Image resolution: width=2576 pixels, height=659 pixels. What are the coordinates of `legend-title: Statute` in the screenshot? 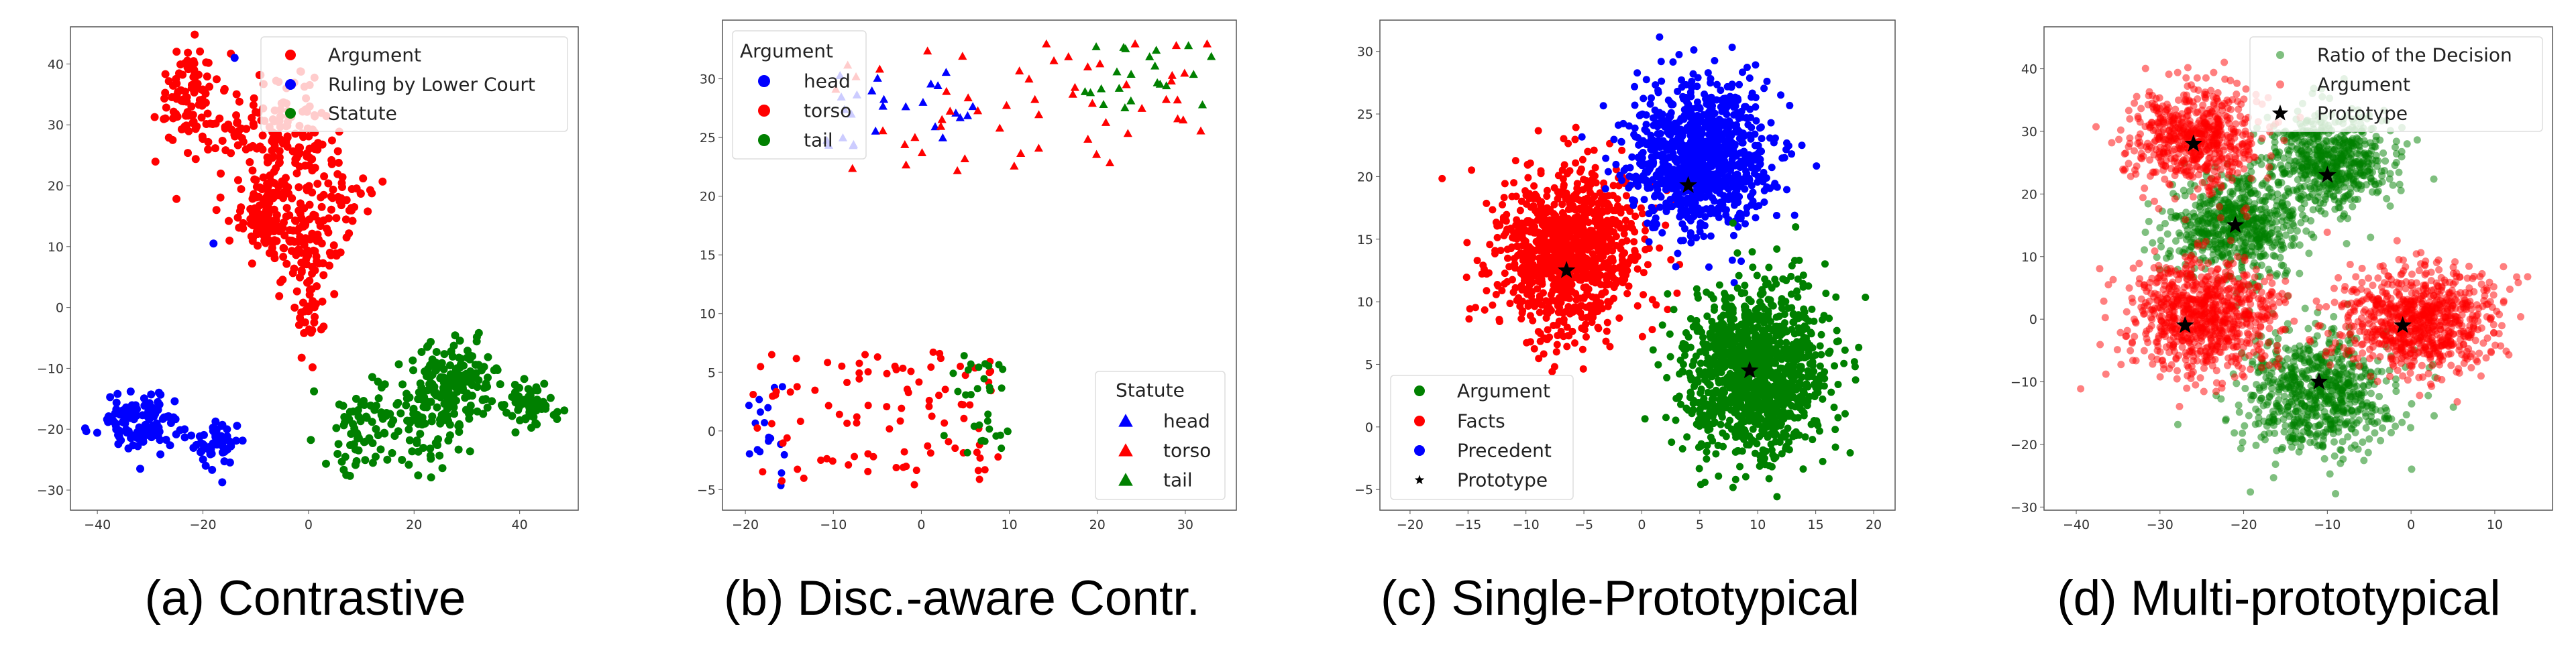 It's located at (1150, 390).